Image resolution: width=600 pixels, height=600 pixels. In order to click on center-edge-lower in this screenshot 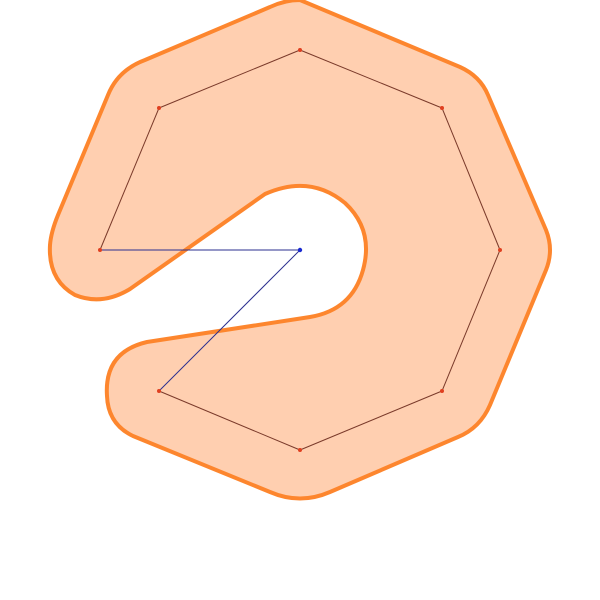, I will do `click(229, 320)`.